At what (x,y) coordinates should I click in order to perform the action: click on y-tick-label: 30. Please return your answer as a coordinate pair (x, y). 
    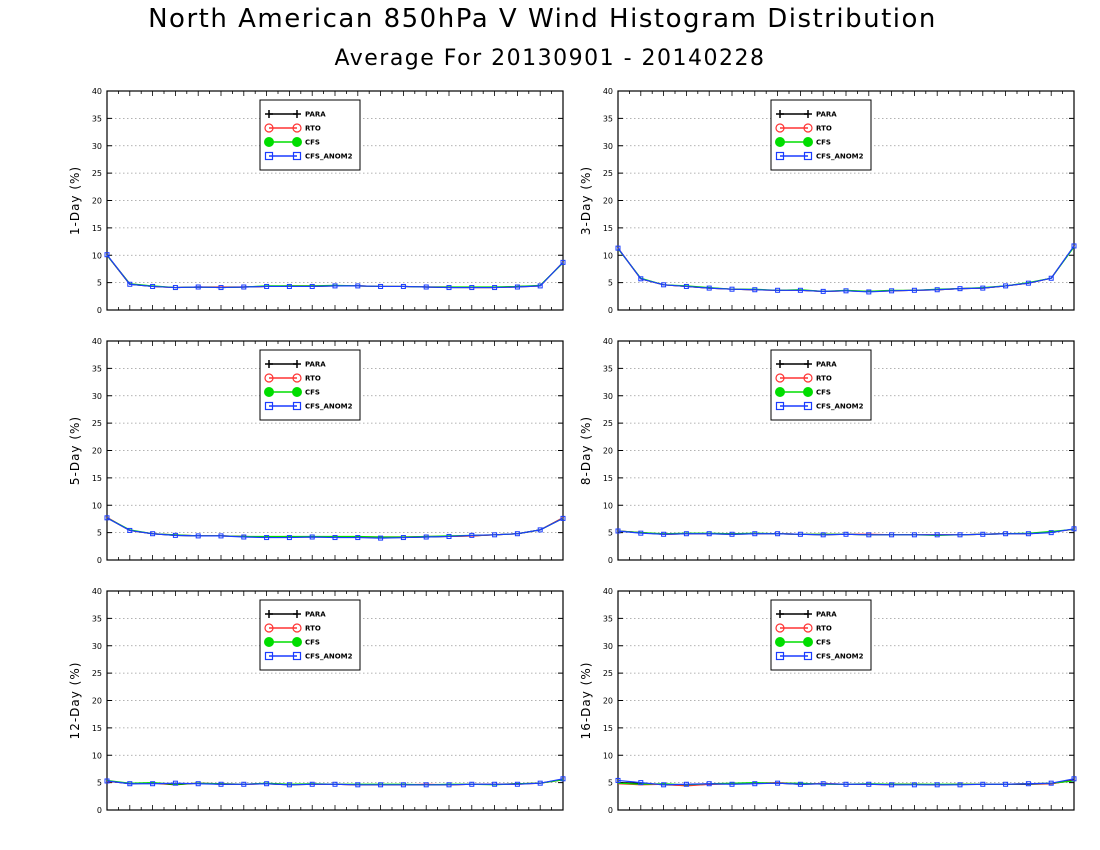
    Looking at the image, I should click on (608, 396).